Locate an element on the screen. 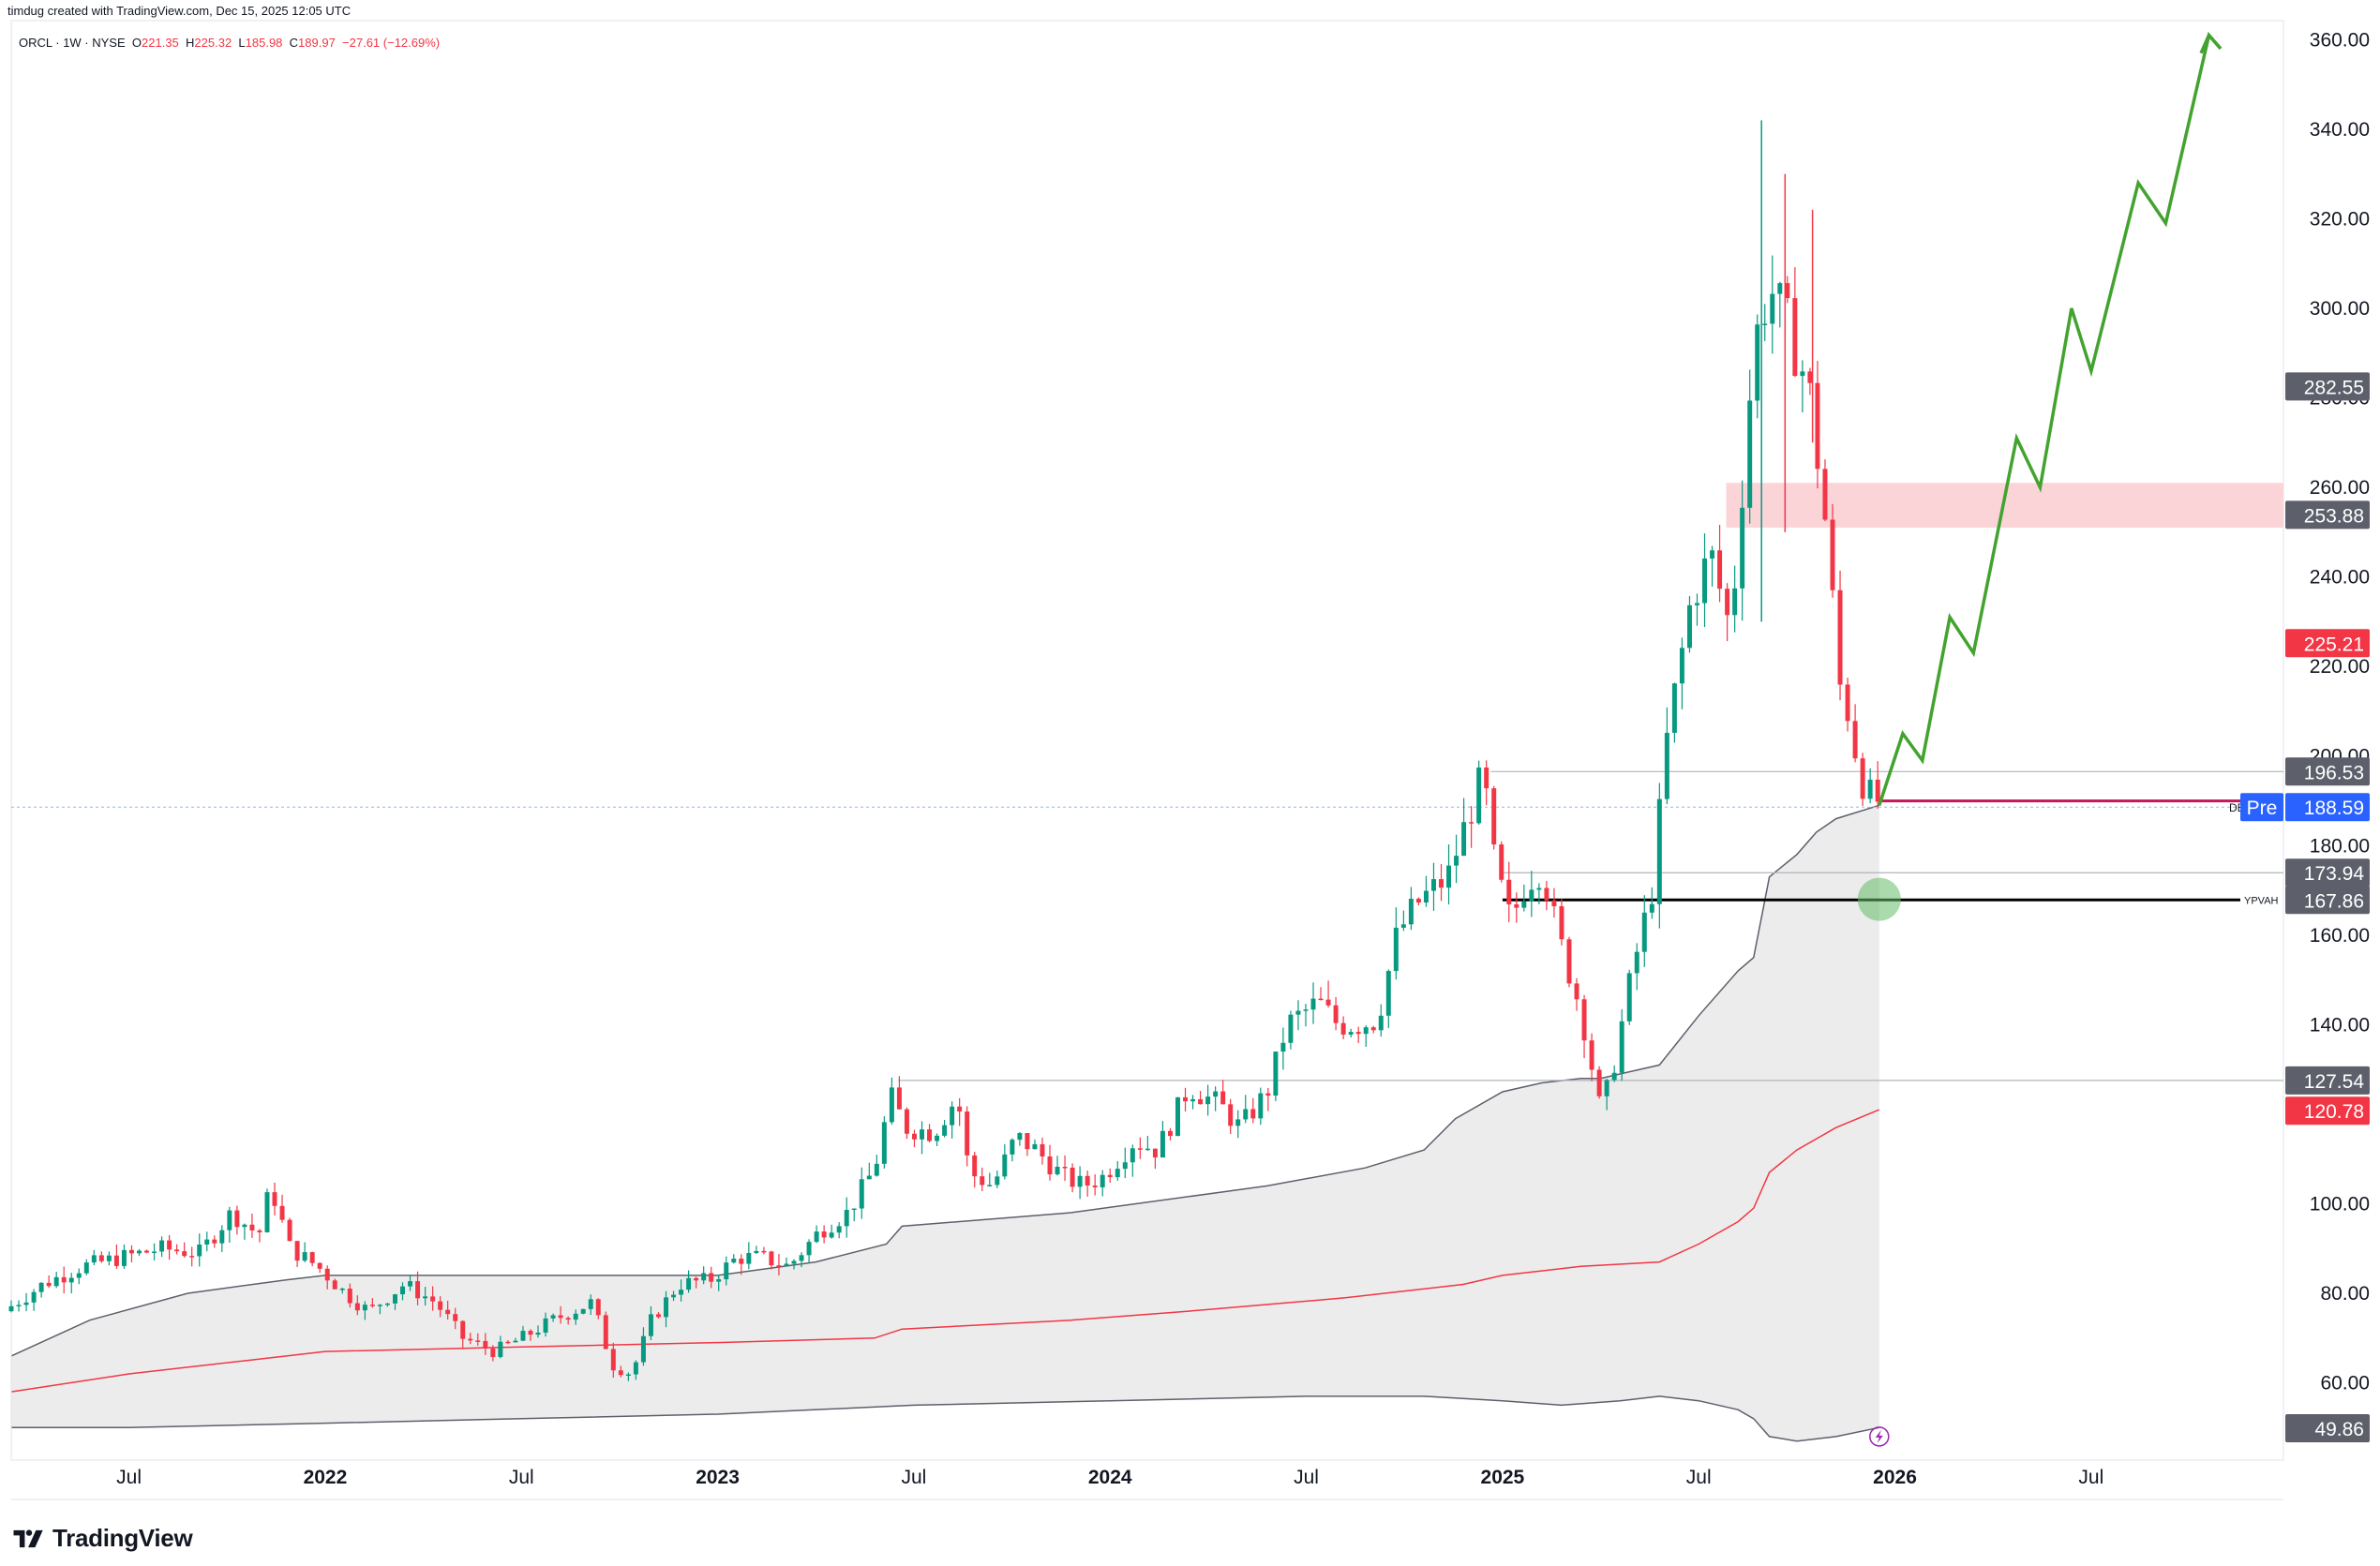  price-label-value: 49.86 is located at coordinates (2339, 1429).